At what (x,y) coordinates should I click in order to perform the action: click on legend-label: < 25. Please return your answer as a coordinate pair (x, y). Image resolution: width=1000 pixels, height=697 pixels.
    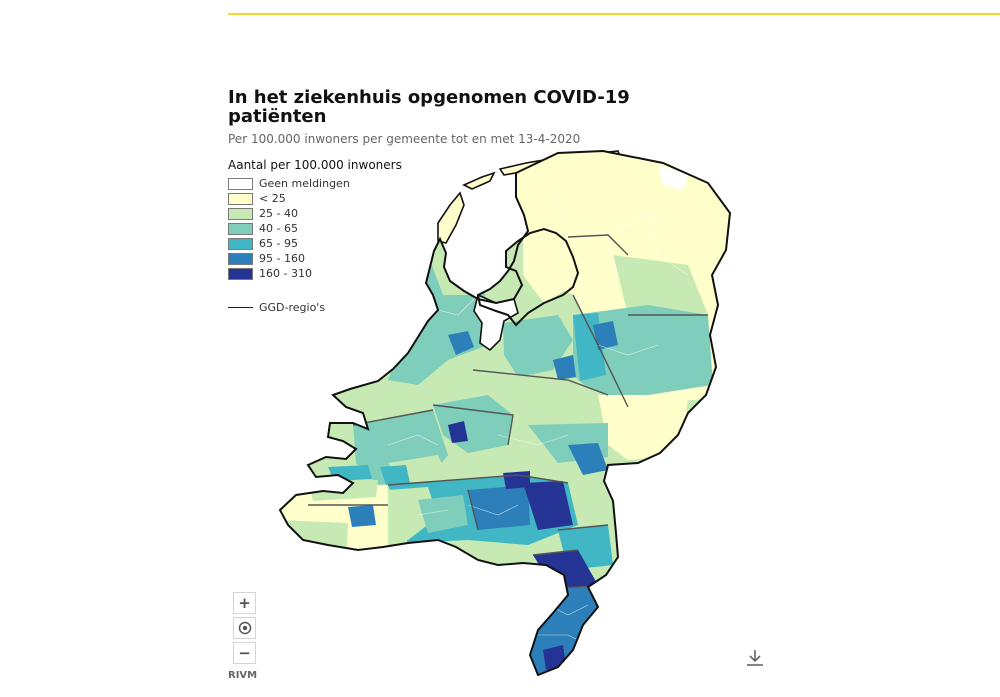
    Looking at the image, I should click on (272, 198).